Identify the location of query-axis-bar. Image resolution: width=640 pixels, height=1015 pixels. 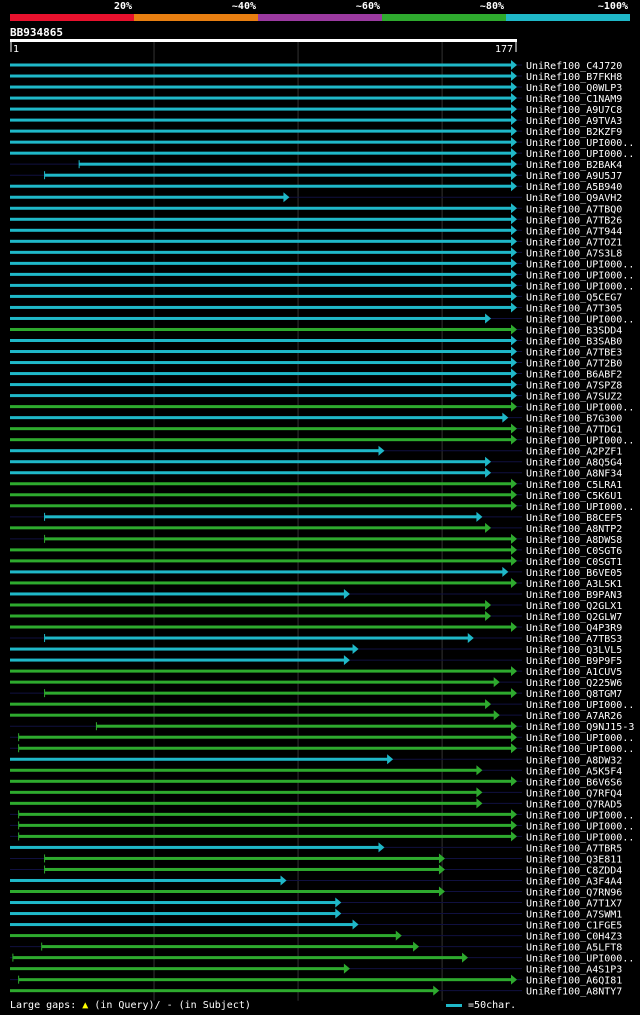
(263, 40).